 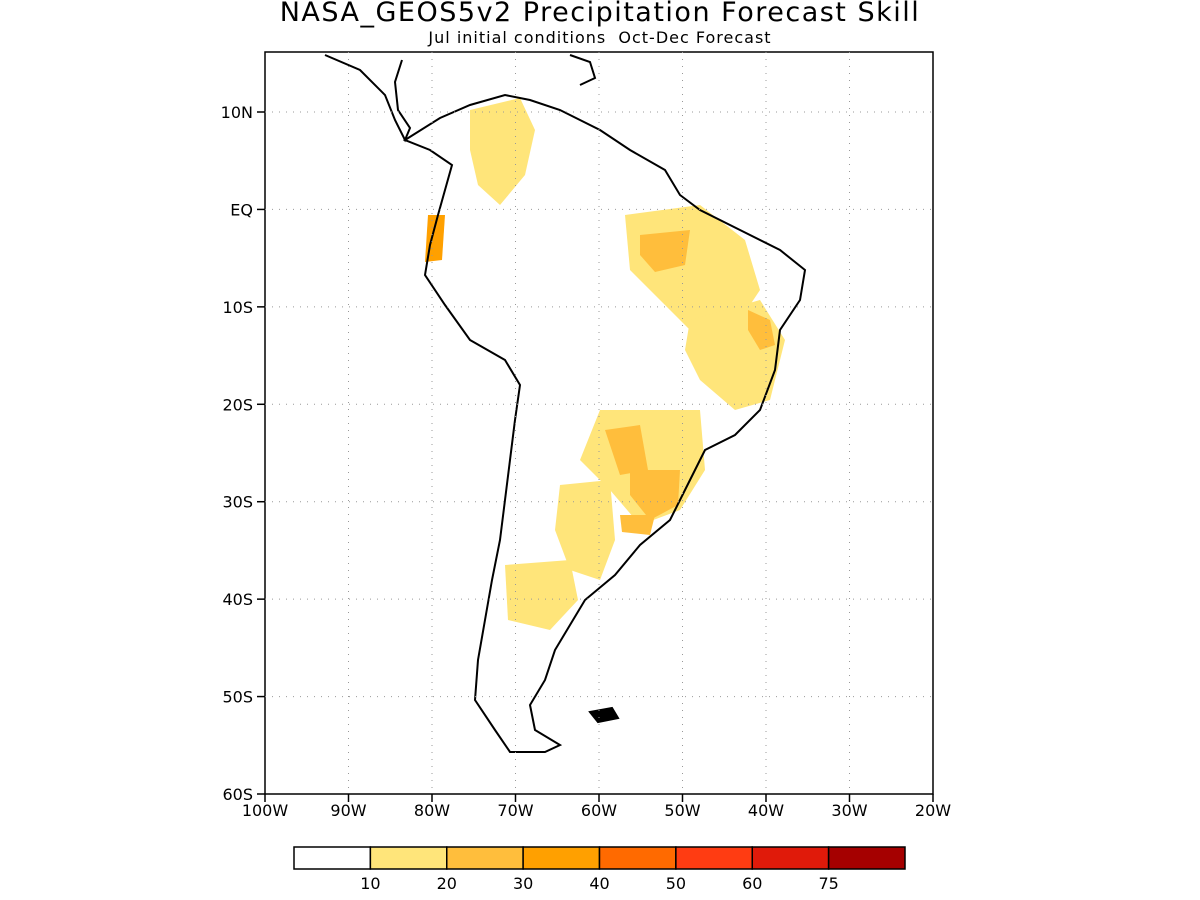 I want to click on skill-area-argentina, so click(x=585, y=530).